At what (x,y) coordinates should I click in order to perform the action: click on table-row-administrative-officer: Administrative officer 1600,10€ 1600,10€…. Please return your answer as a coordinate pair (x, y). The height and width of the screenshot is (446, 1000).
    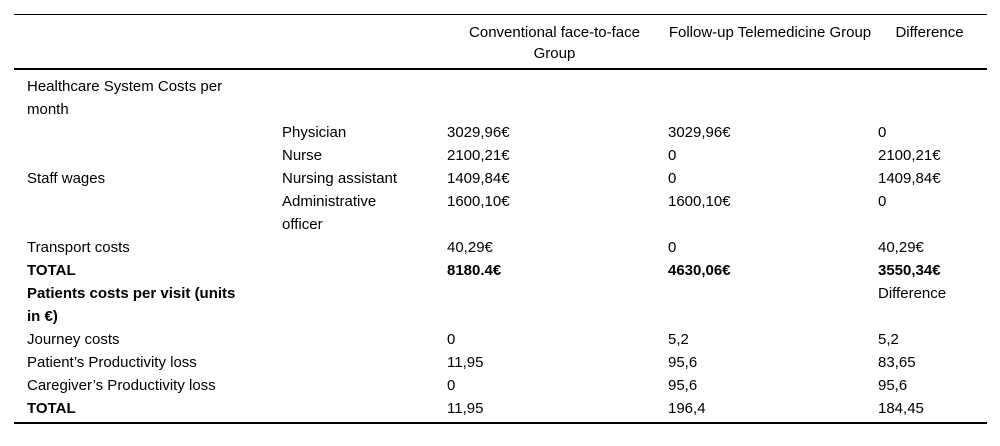
    Looking at the image, I should click on (500, 213).